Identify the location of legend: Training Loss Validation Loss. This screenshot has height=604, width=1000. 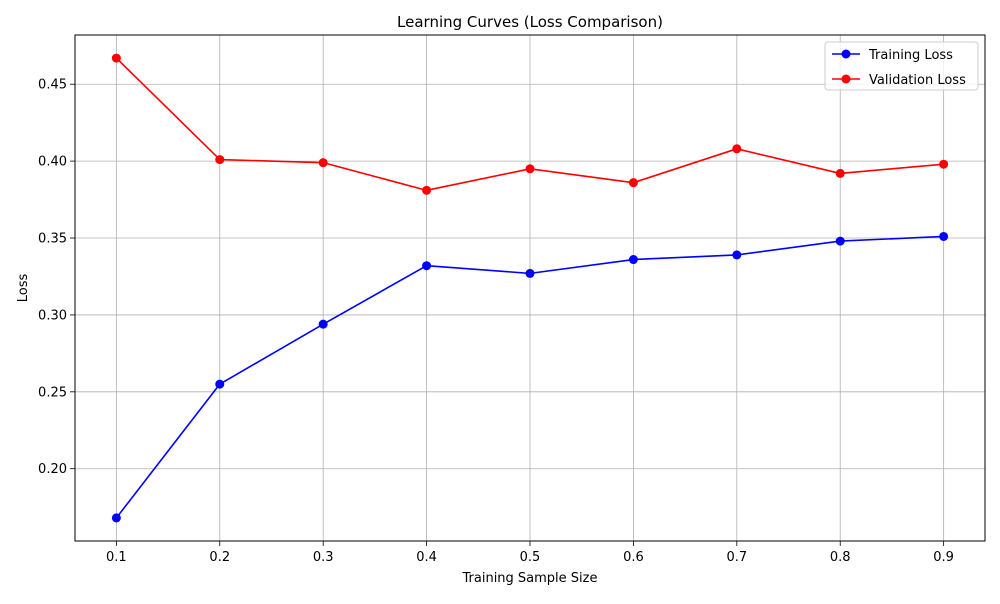
(901, 66).